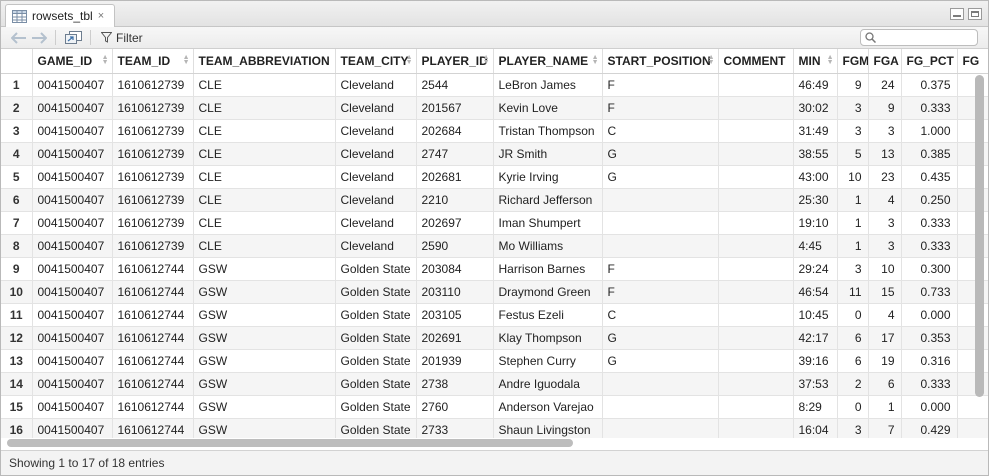  What do you see at coordinates (972, 61) in the screenshot?
I see `col-header-fg-cut: FG` at bounding box center [972, 61].